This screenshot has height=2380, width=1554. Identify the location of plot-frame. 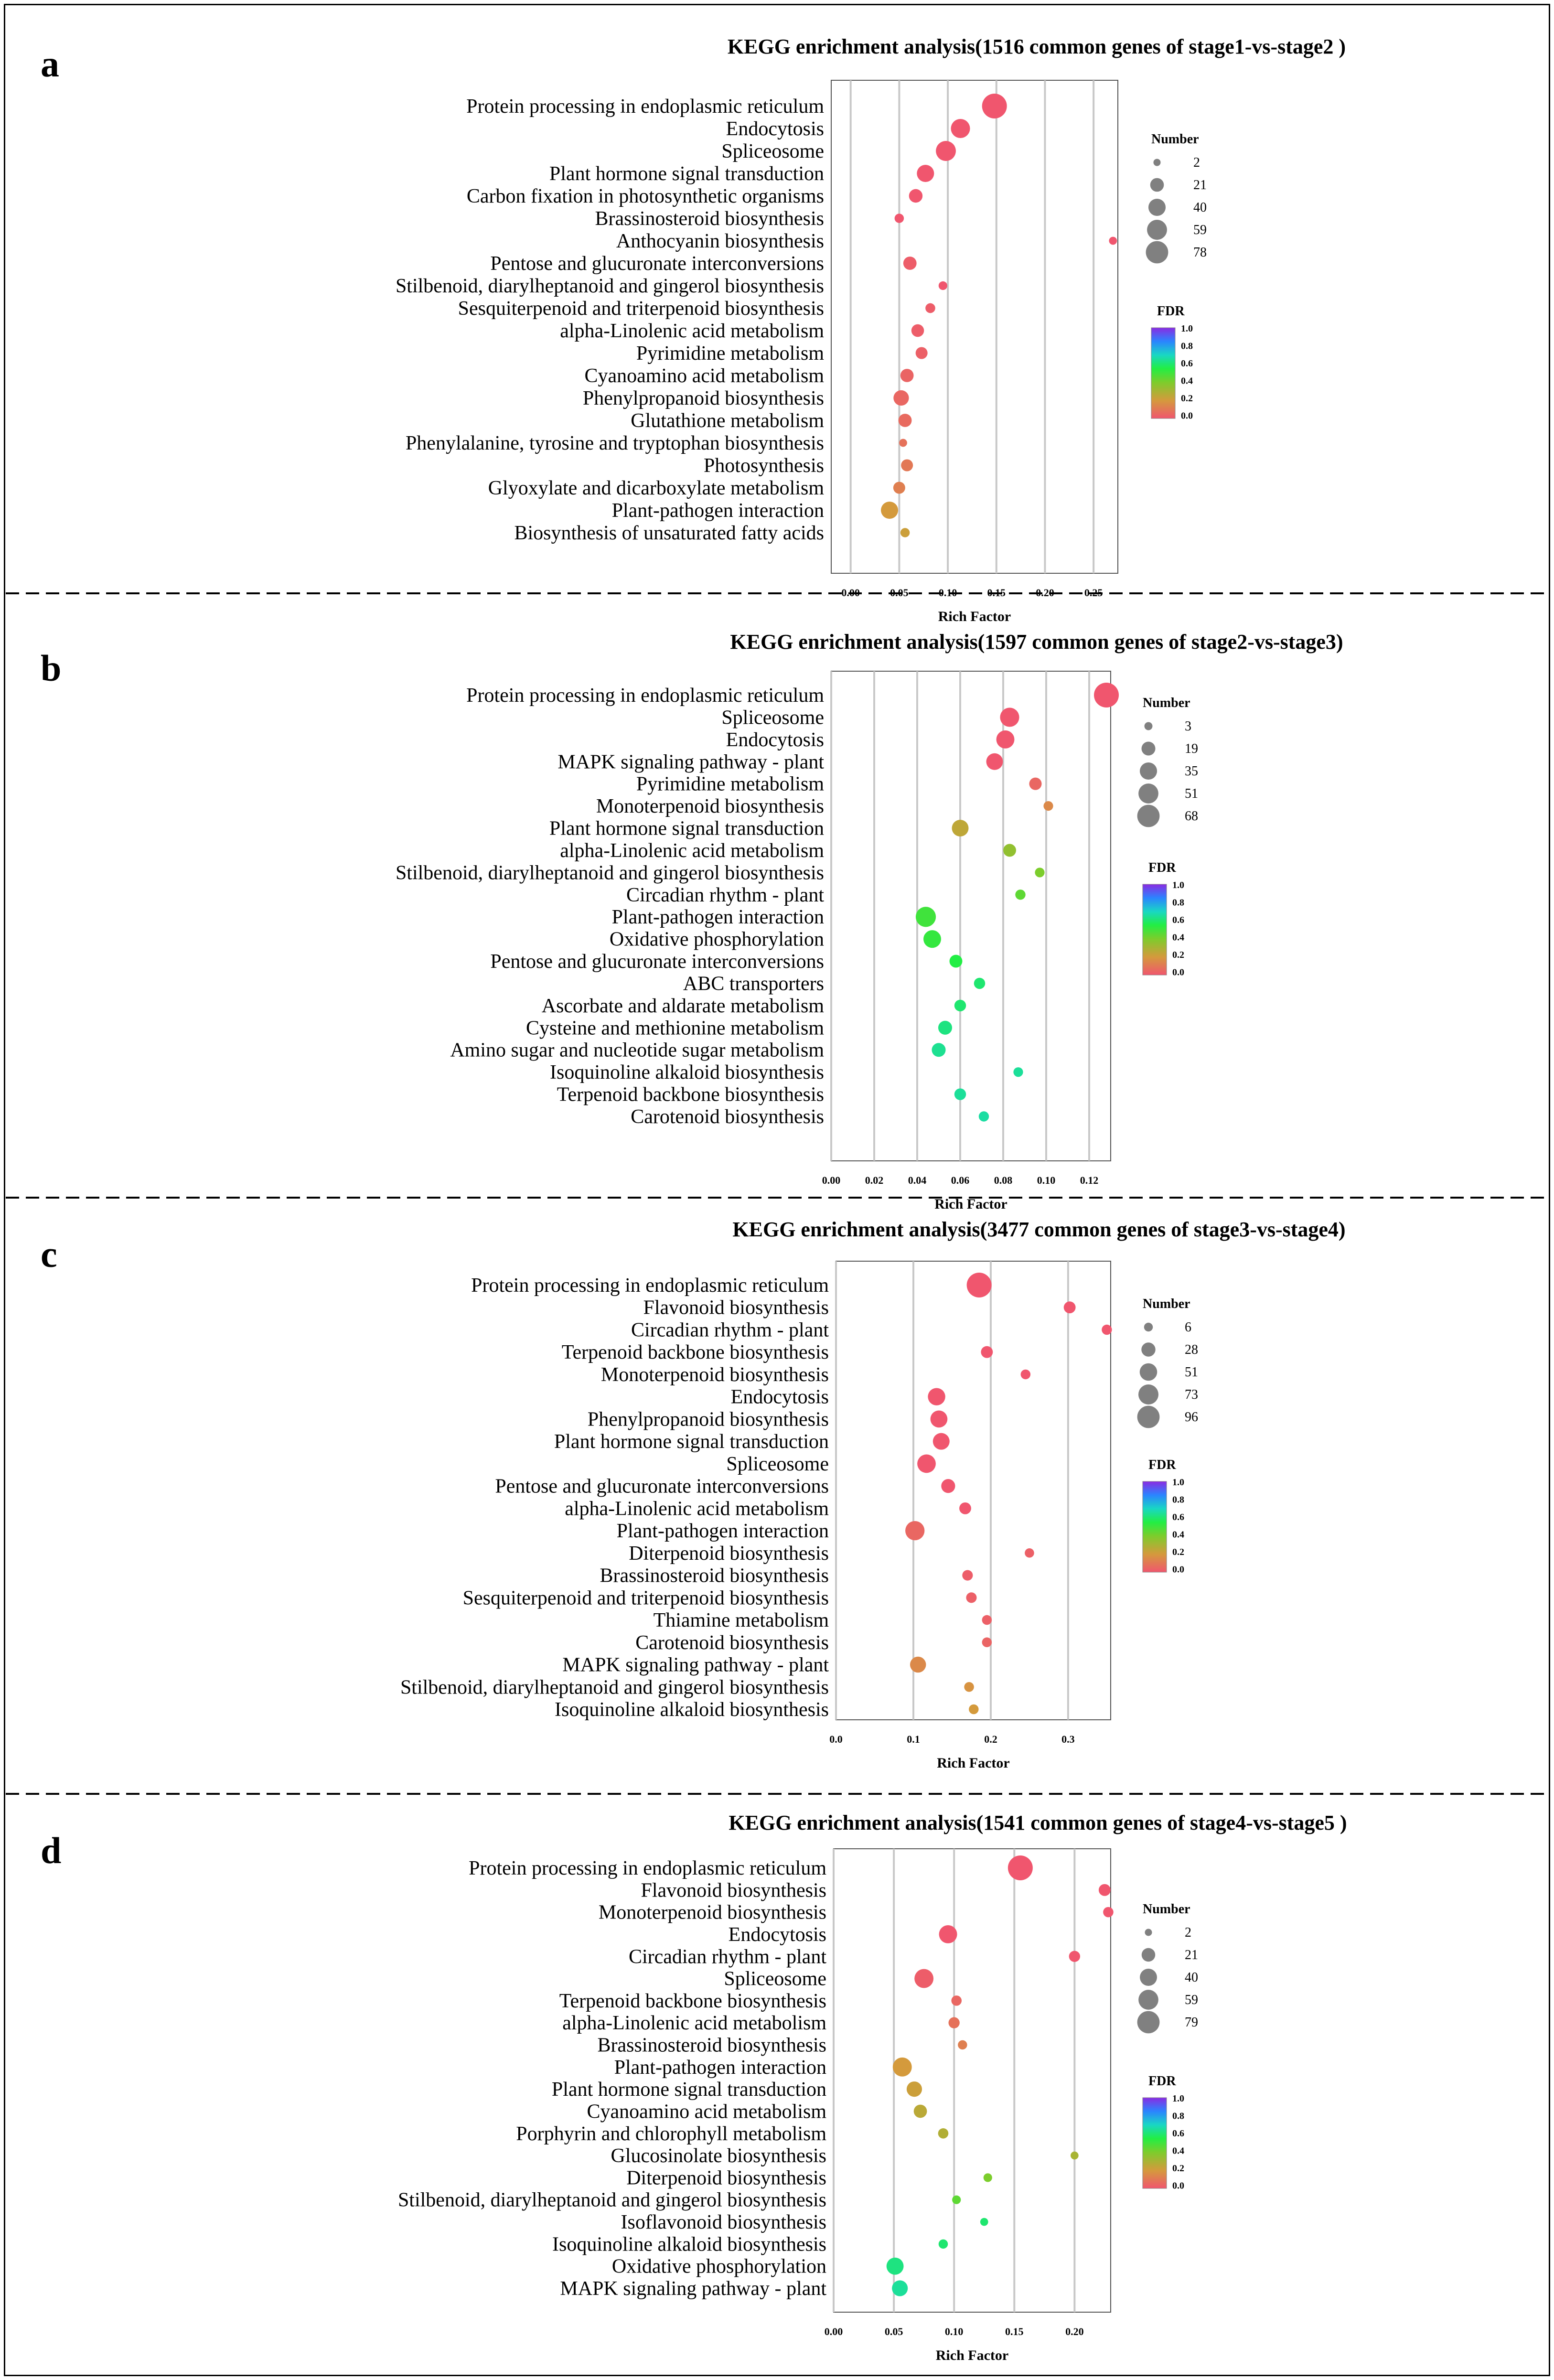
(972, 2080).